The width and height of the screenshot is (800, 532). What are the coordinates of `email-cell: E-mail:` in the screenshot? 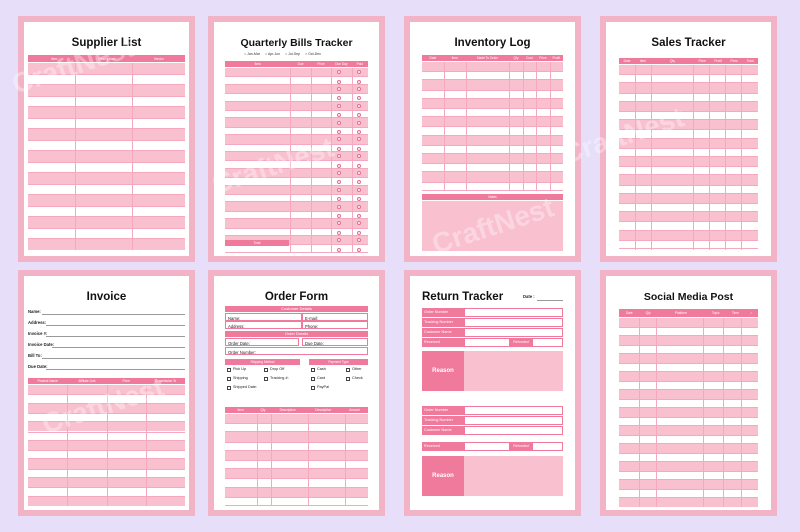 It's located at (335, 317).